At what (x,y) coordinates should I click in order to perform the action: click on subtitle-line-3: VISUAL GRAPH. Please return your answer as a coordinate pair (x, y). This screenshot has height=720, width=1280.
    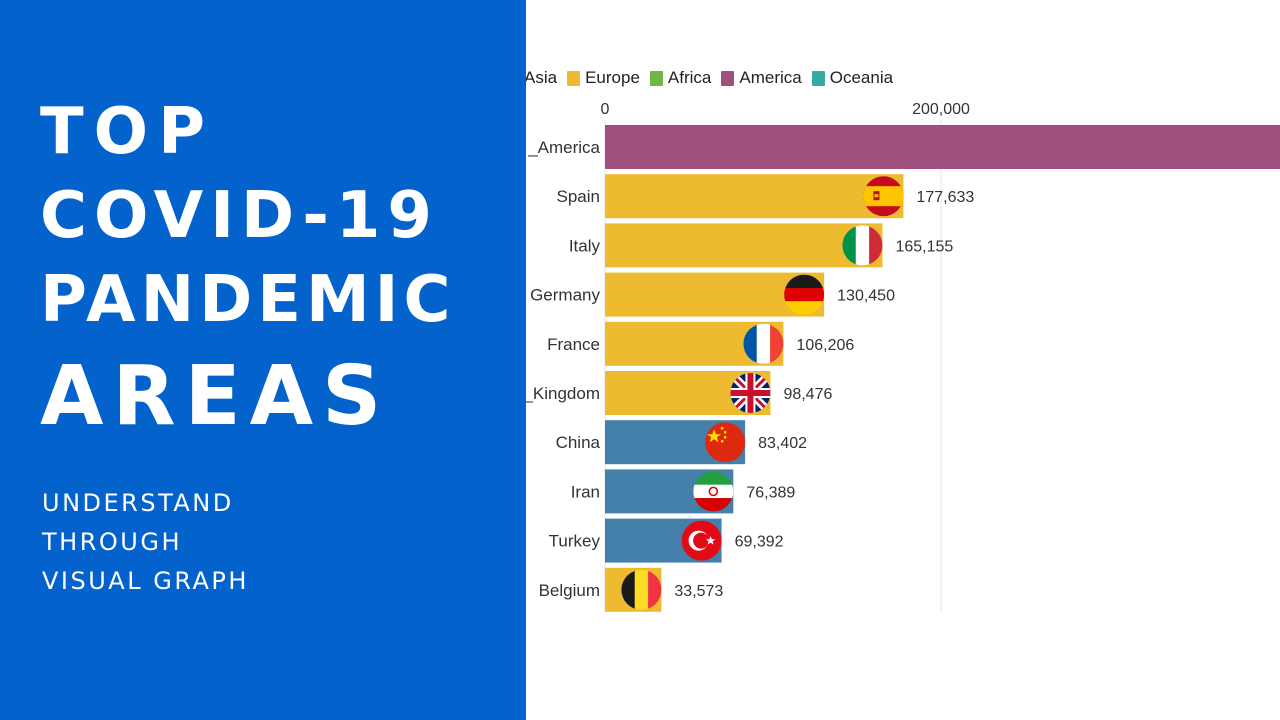
    Looking at the image, I should click on (145, 581).